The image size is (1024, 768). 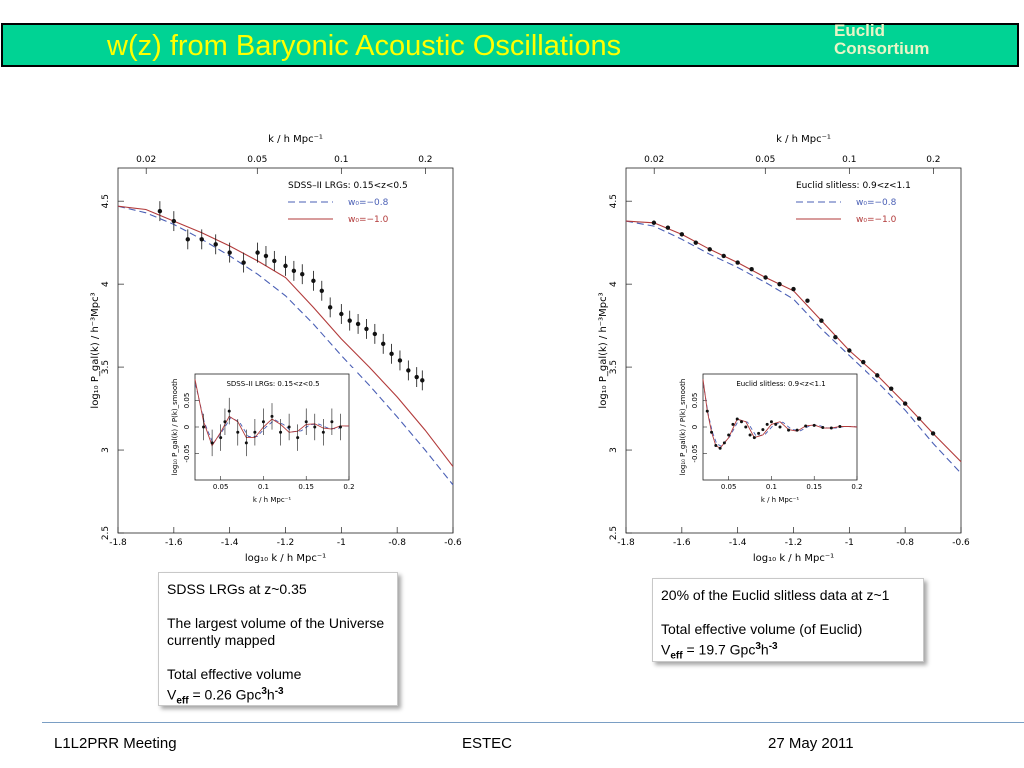 I want to click on euclid-xtick-label: -0.6, so click(x=961, y=543).